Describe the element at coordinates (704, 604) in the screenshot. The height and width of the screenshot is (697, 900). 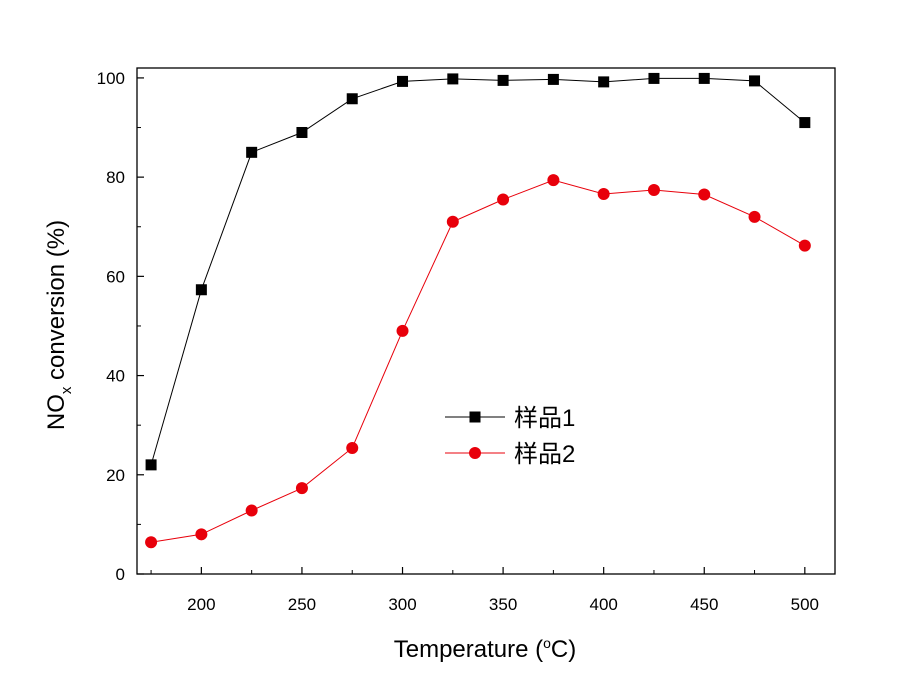
I see `x-tick-label: 450` at that location.